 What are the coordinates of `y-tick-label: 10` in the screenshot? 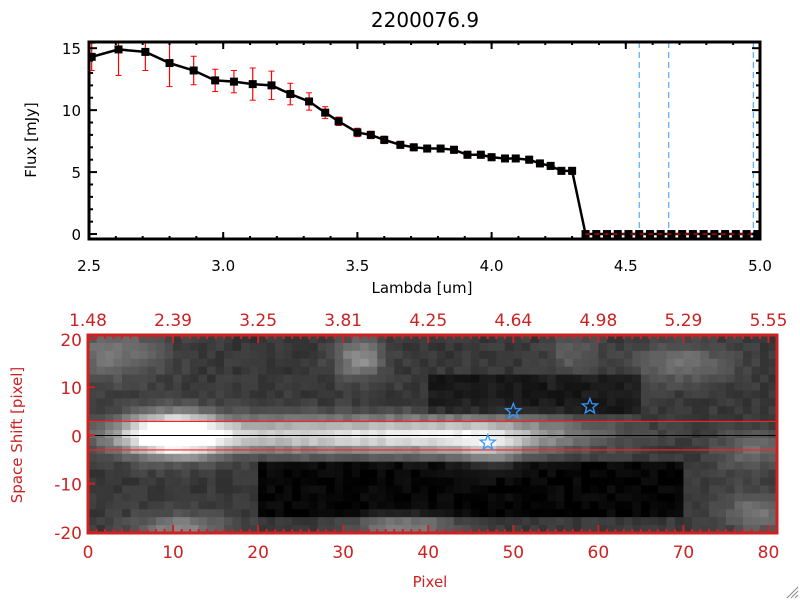 It's located at (71, 389).